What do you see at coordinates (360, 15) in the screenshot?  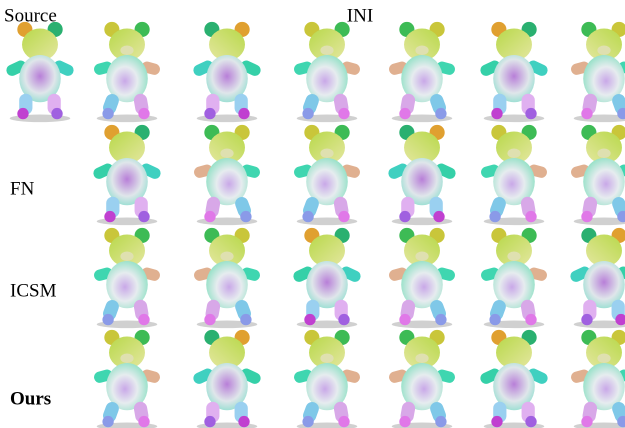 I see `method-label: INI` at bounding box center [360, 15].